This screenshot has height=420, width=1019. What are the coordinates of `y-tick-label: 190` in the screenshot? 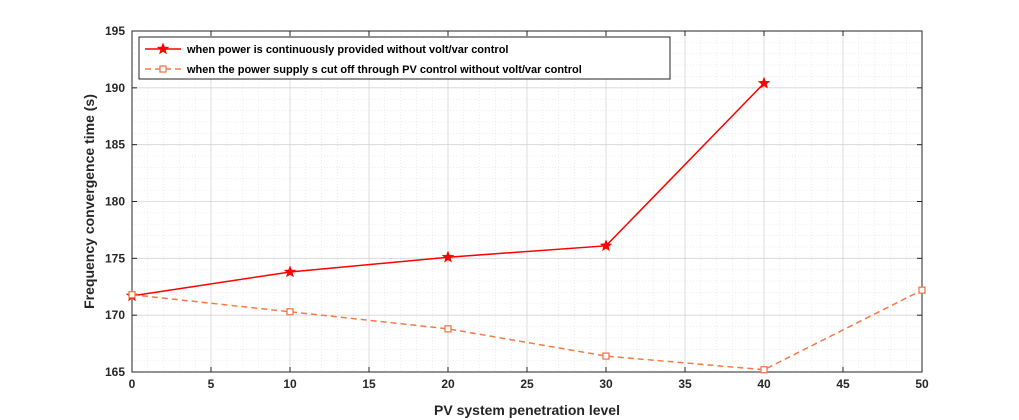 It's located at (115, 88).